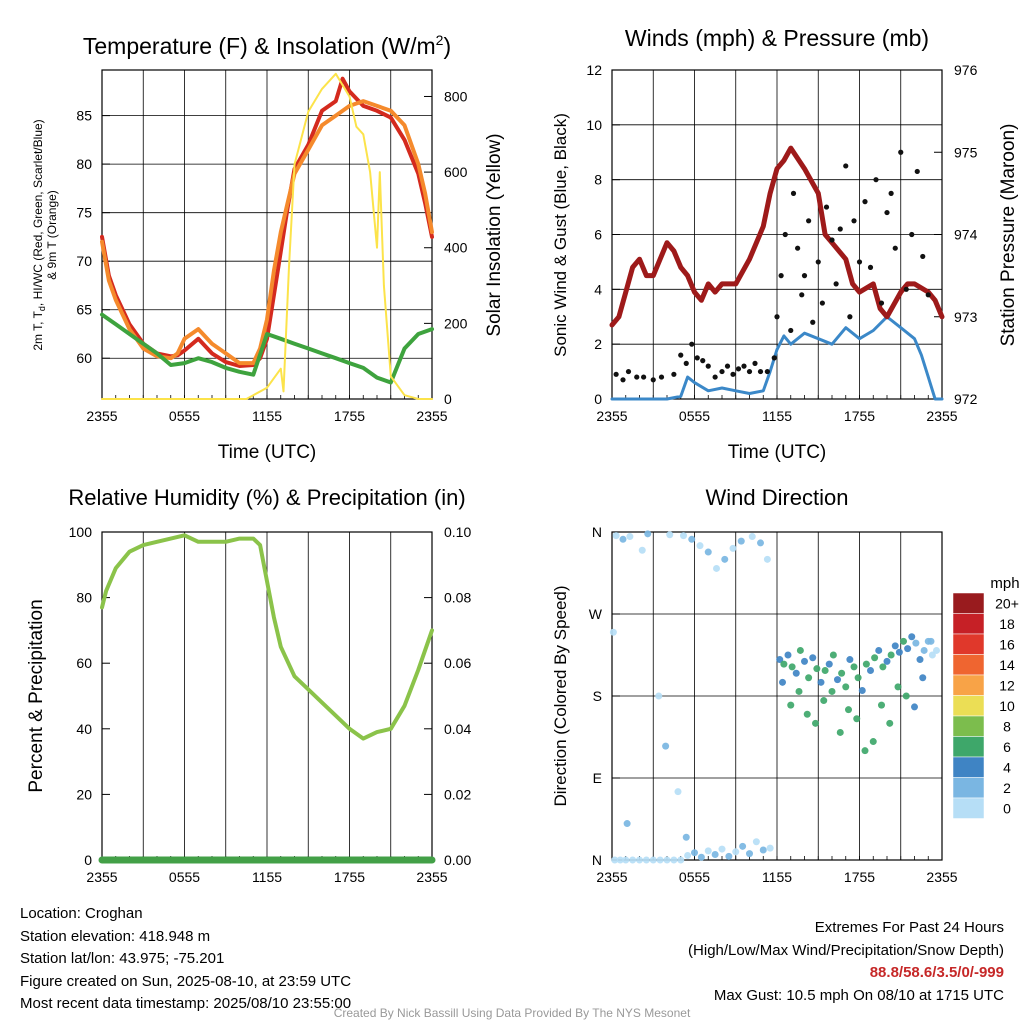  Describe the element at coordinates (777, 877) in the screenshot. I see `x-tick-label: 1155` at that location.